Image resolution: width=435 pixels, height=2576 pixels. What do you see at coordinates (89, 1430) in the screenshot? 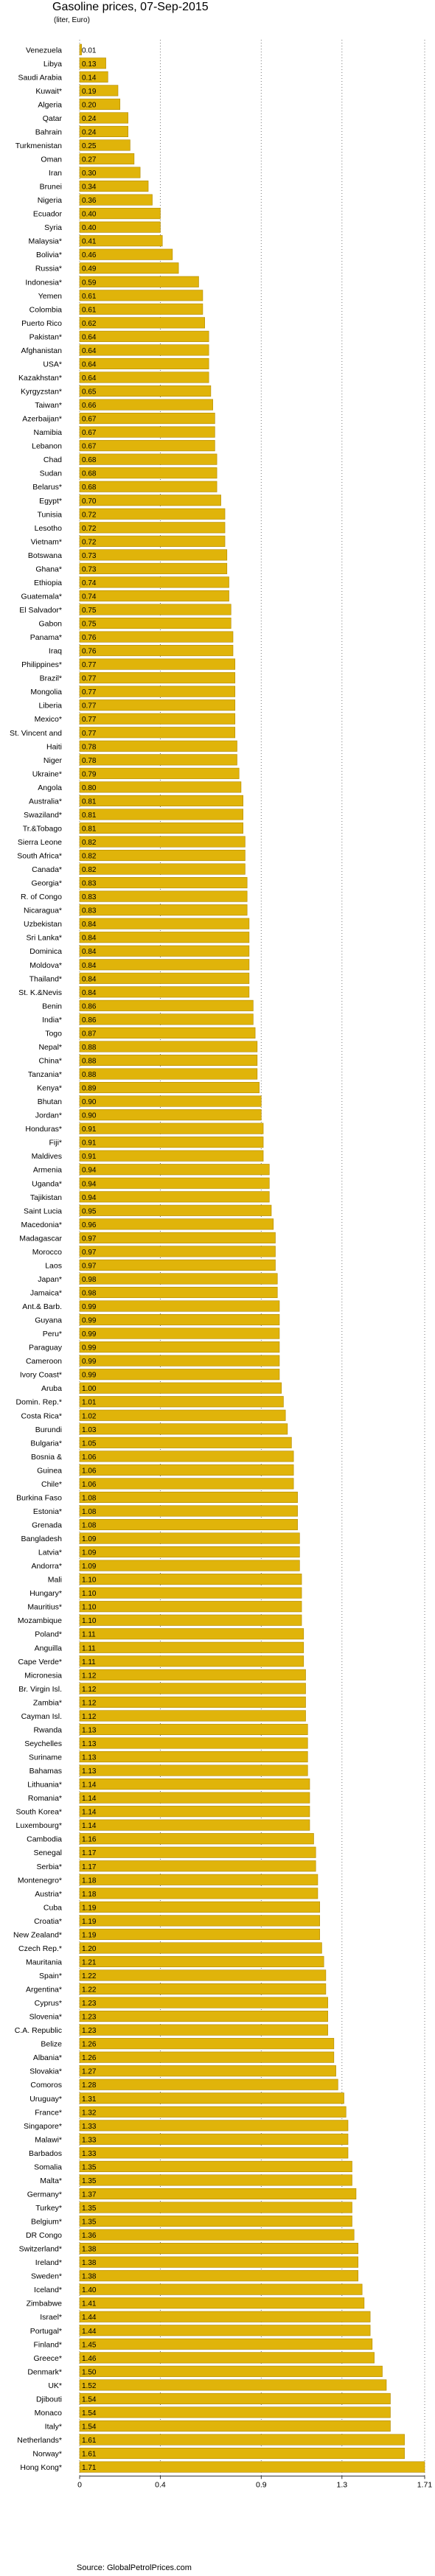
I see `value-label: 1.03` at bounding box center [89, 1430].